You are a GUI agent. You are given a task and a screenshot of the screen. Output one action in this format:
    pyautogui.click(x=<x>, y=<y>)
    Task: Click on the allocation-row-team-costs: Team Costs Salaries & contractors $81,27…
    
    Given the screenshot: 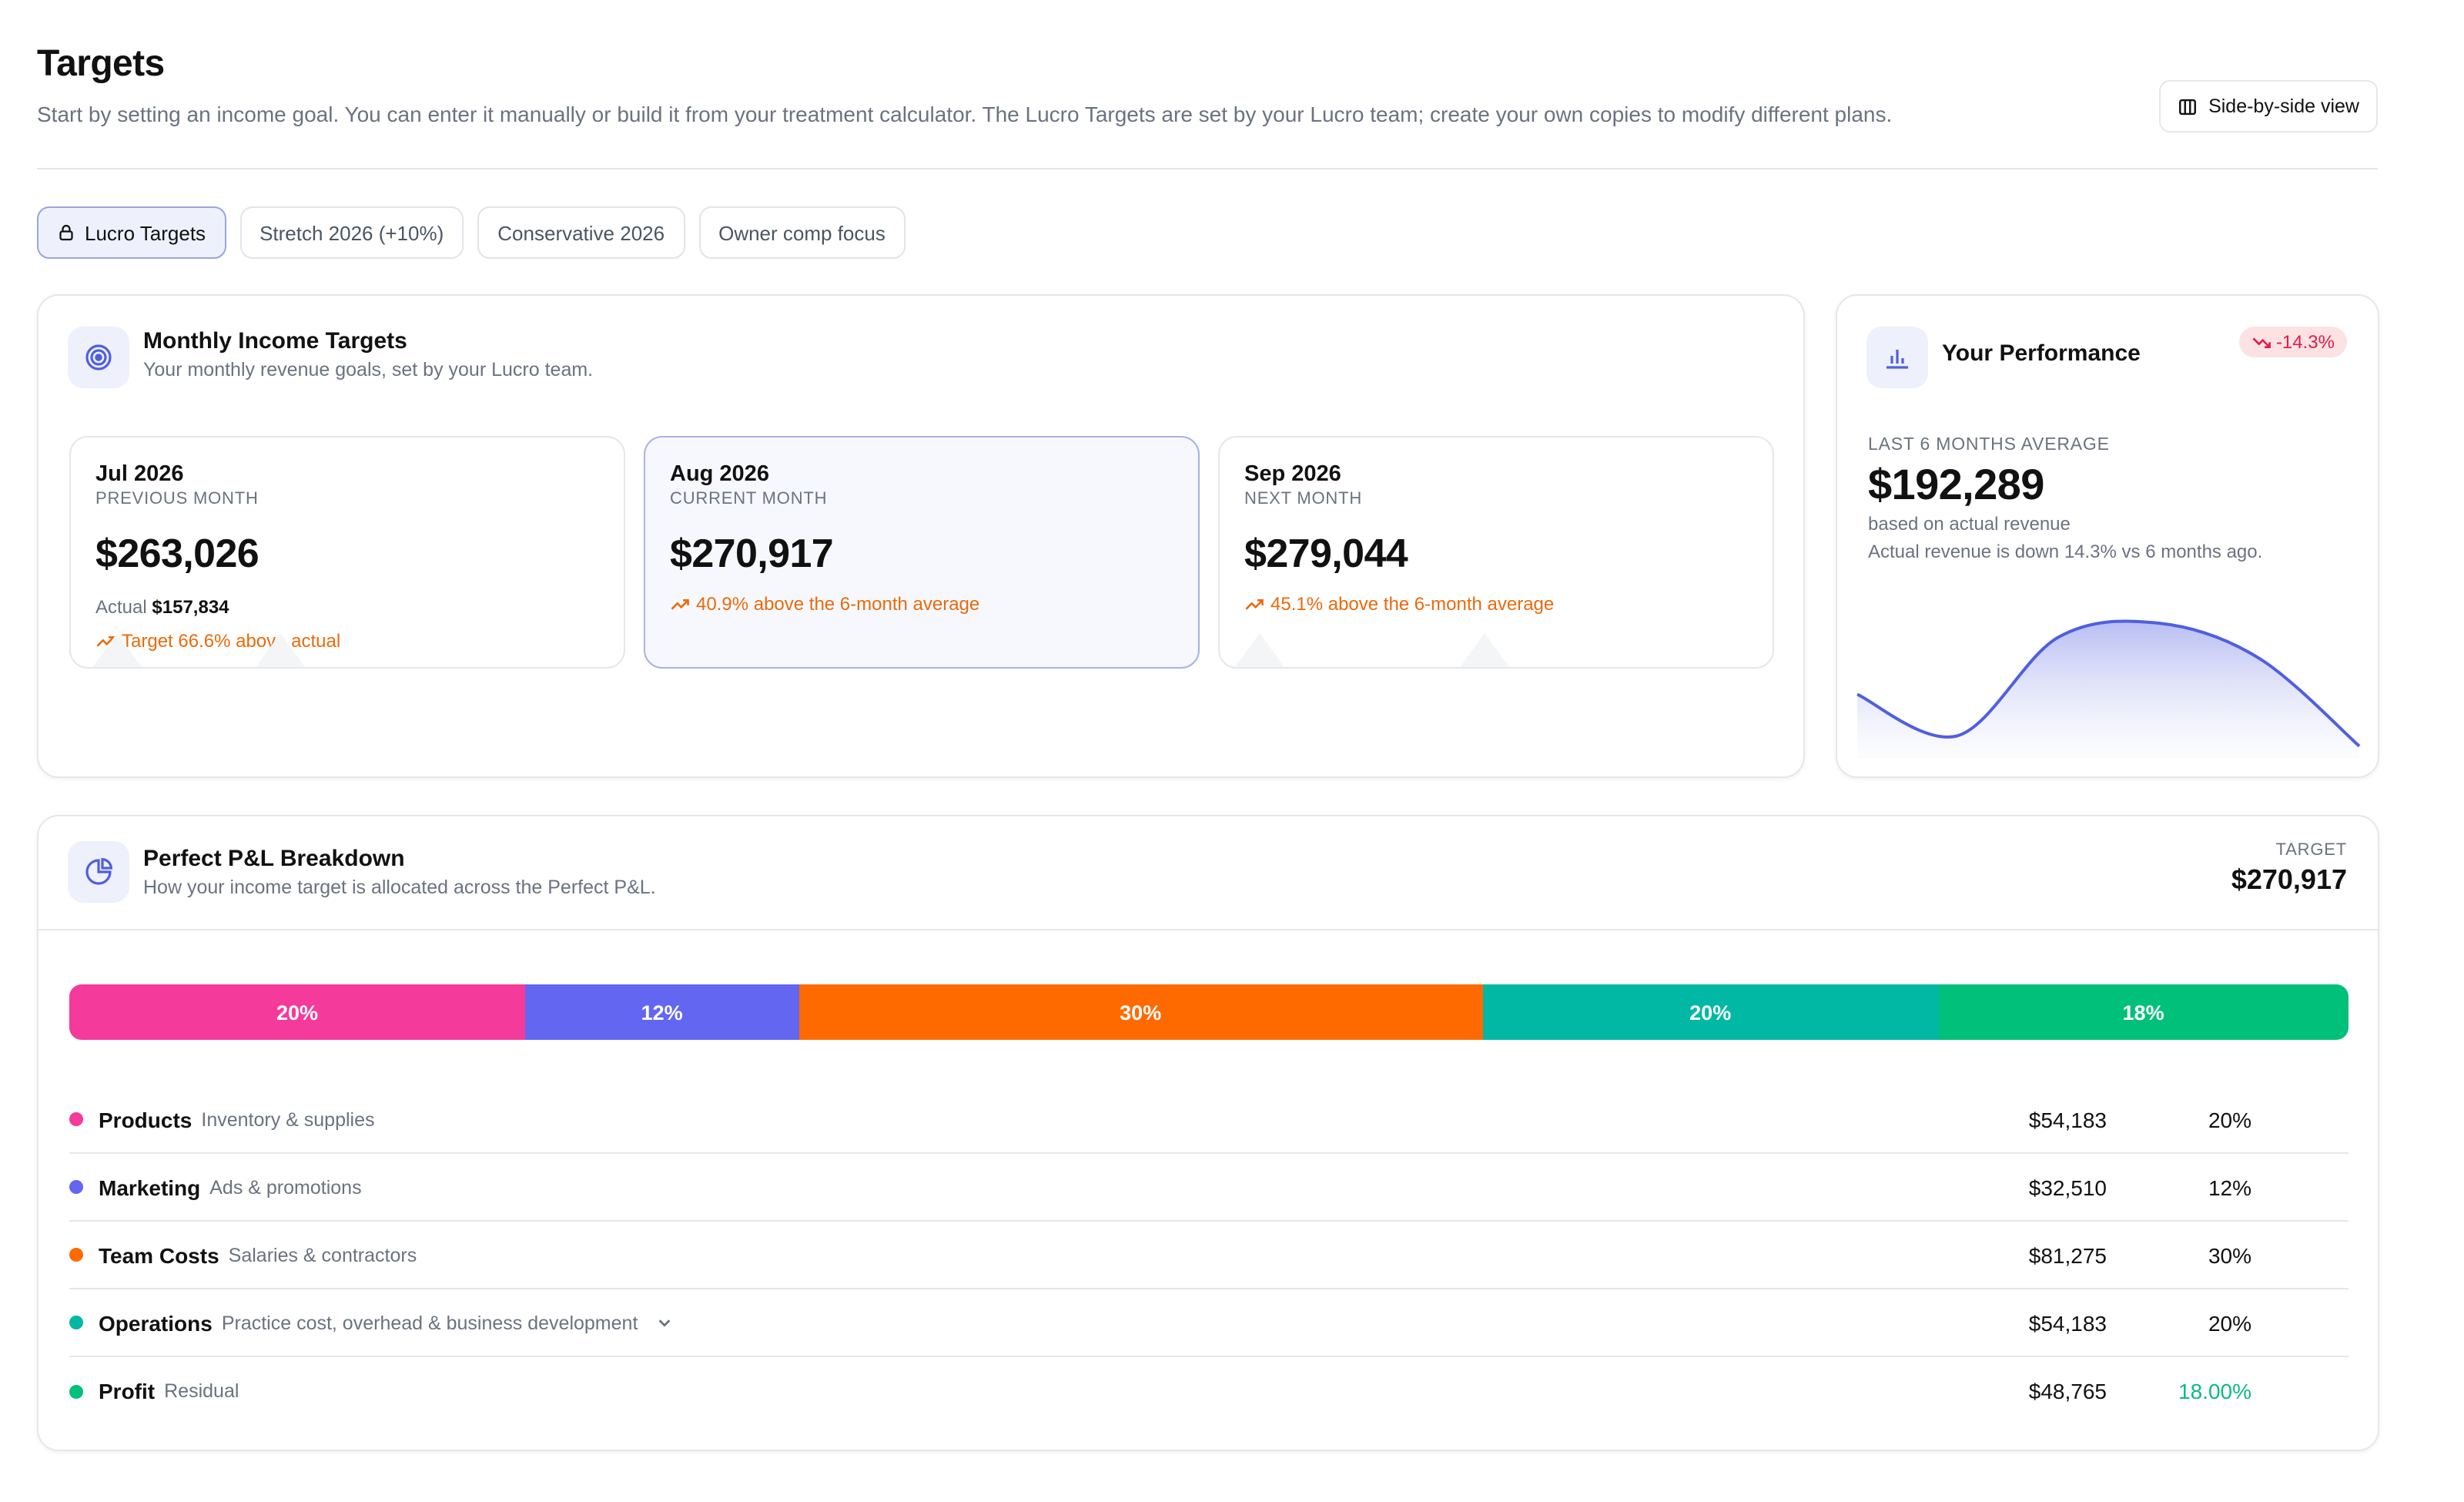 What is the action you would take?
    pyautogui.click(x=1208, y=1255)
    